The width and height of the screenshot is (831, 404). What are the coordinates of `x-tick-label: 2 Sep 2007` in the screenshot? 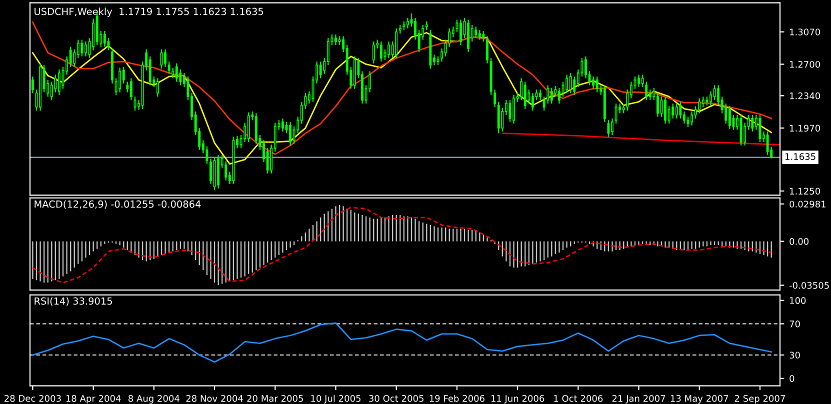 It's located at (759, 399).